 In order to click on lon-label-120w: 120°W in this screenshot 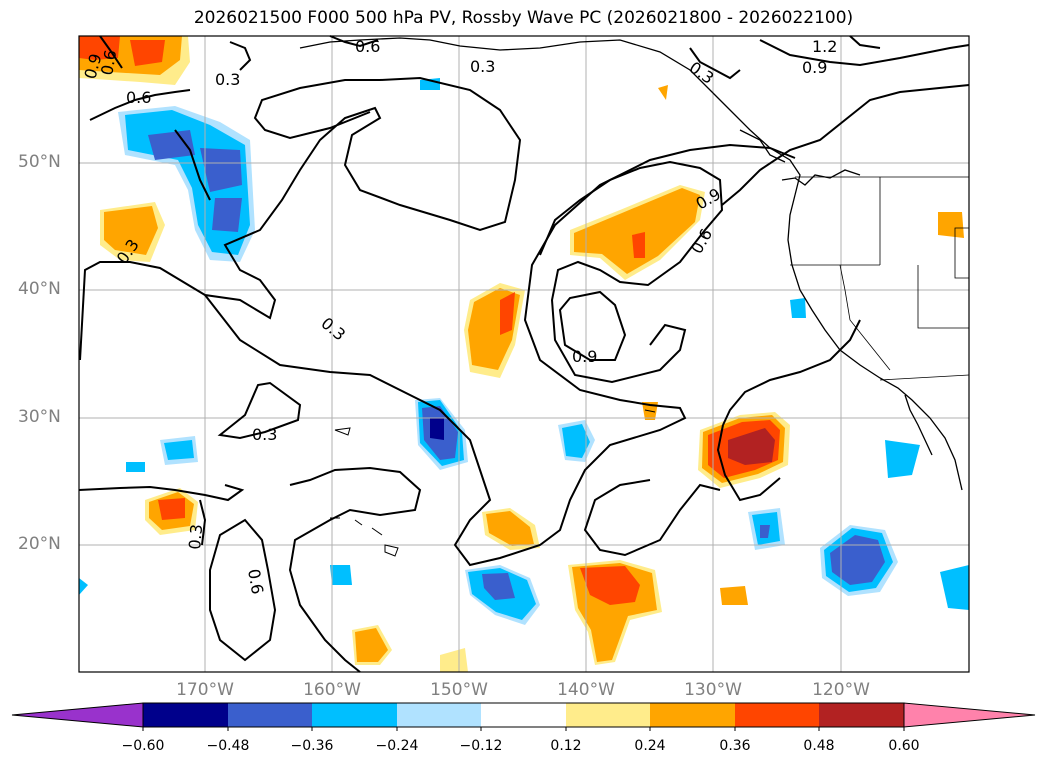, I will do `click(841, 690)`.